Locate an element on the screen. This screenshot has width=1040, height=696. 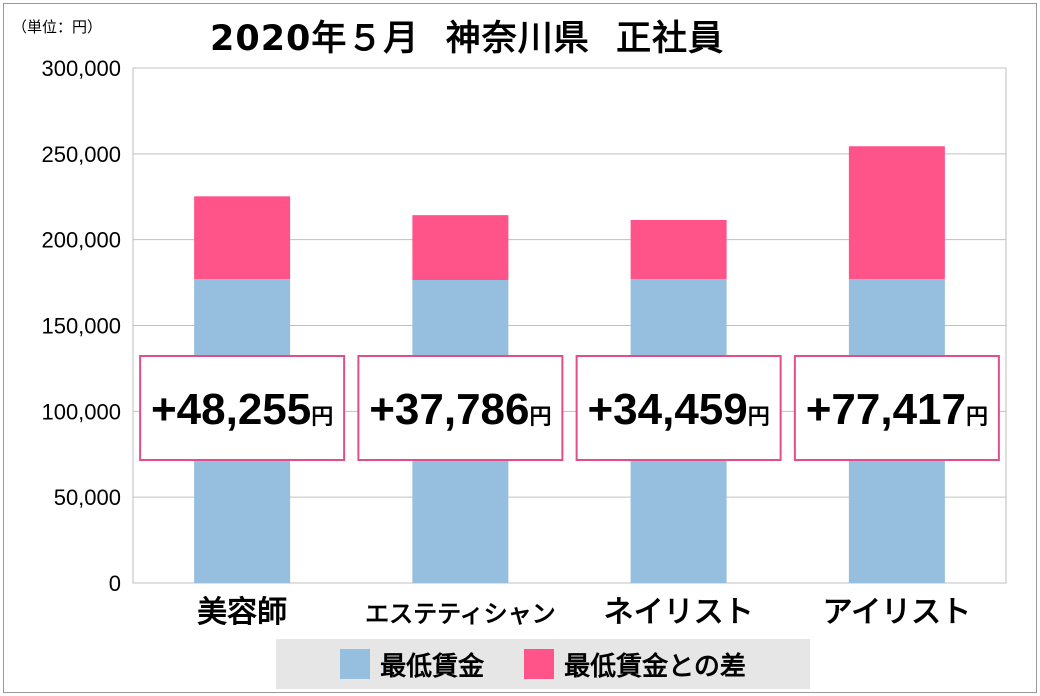
y-tick-label: 50,000 is located at coordinates (87, 497).